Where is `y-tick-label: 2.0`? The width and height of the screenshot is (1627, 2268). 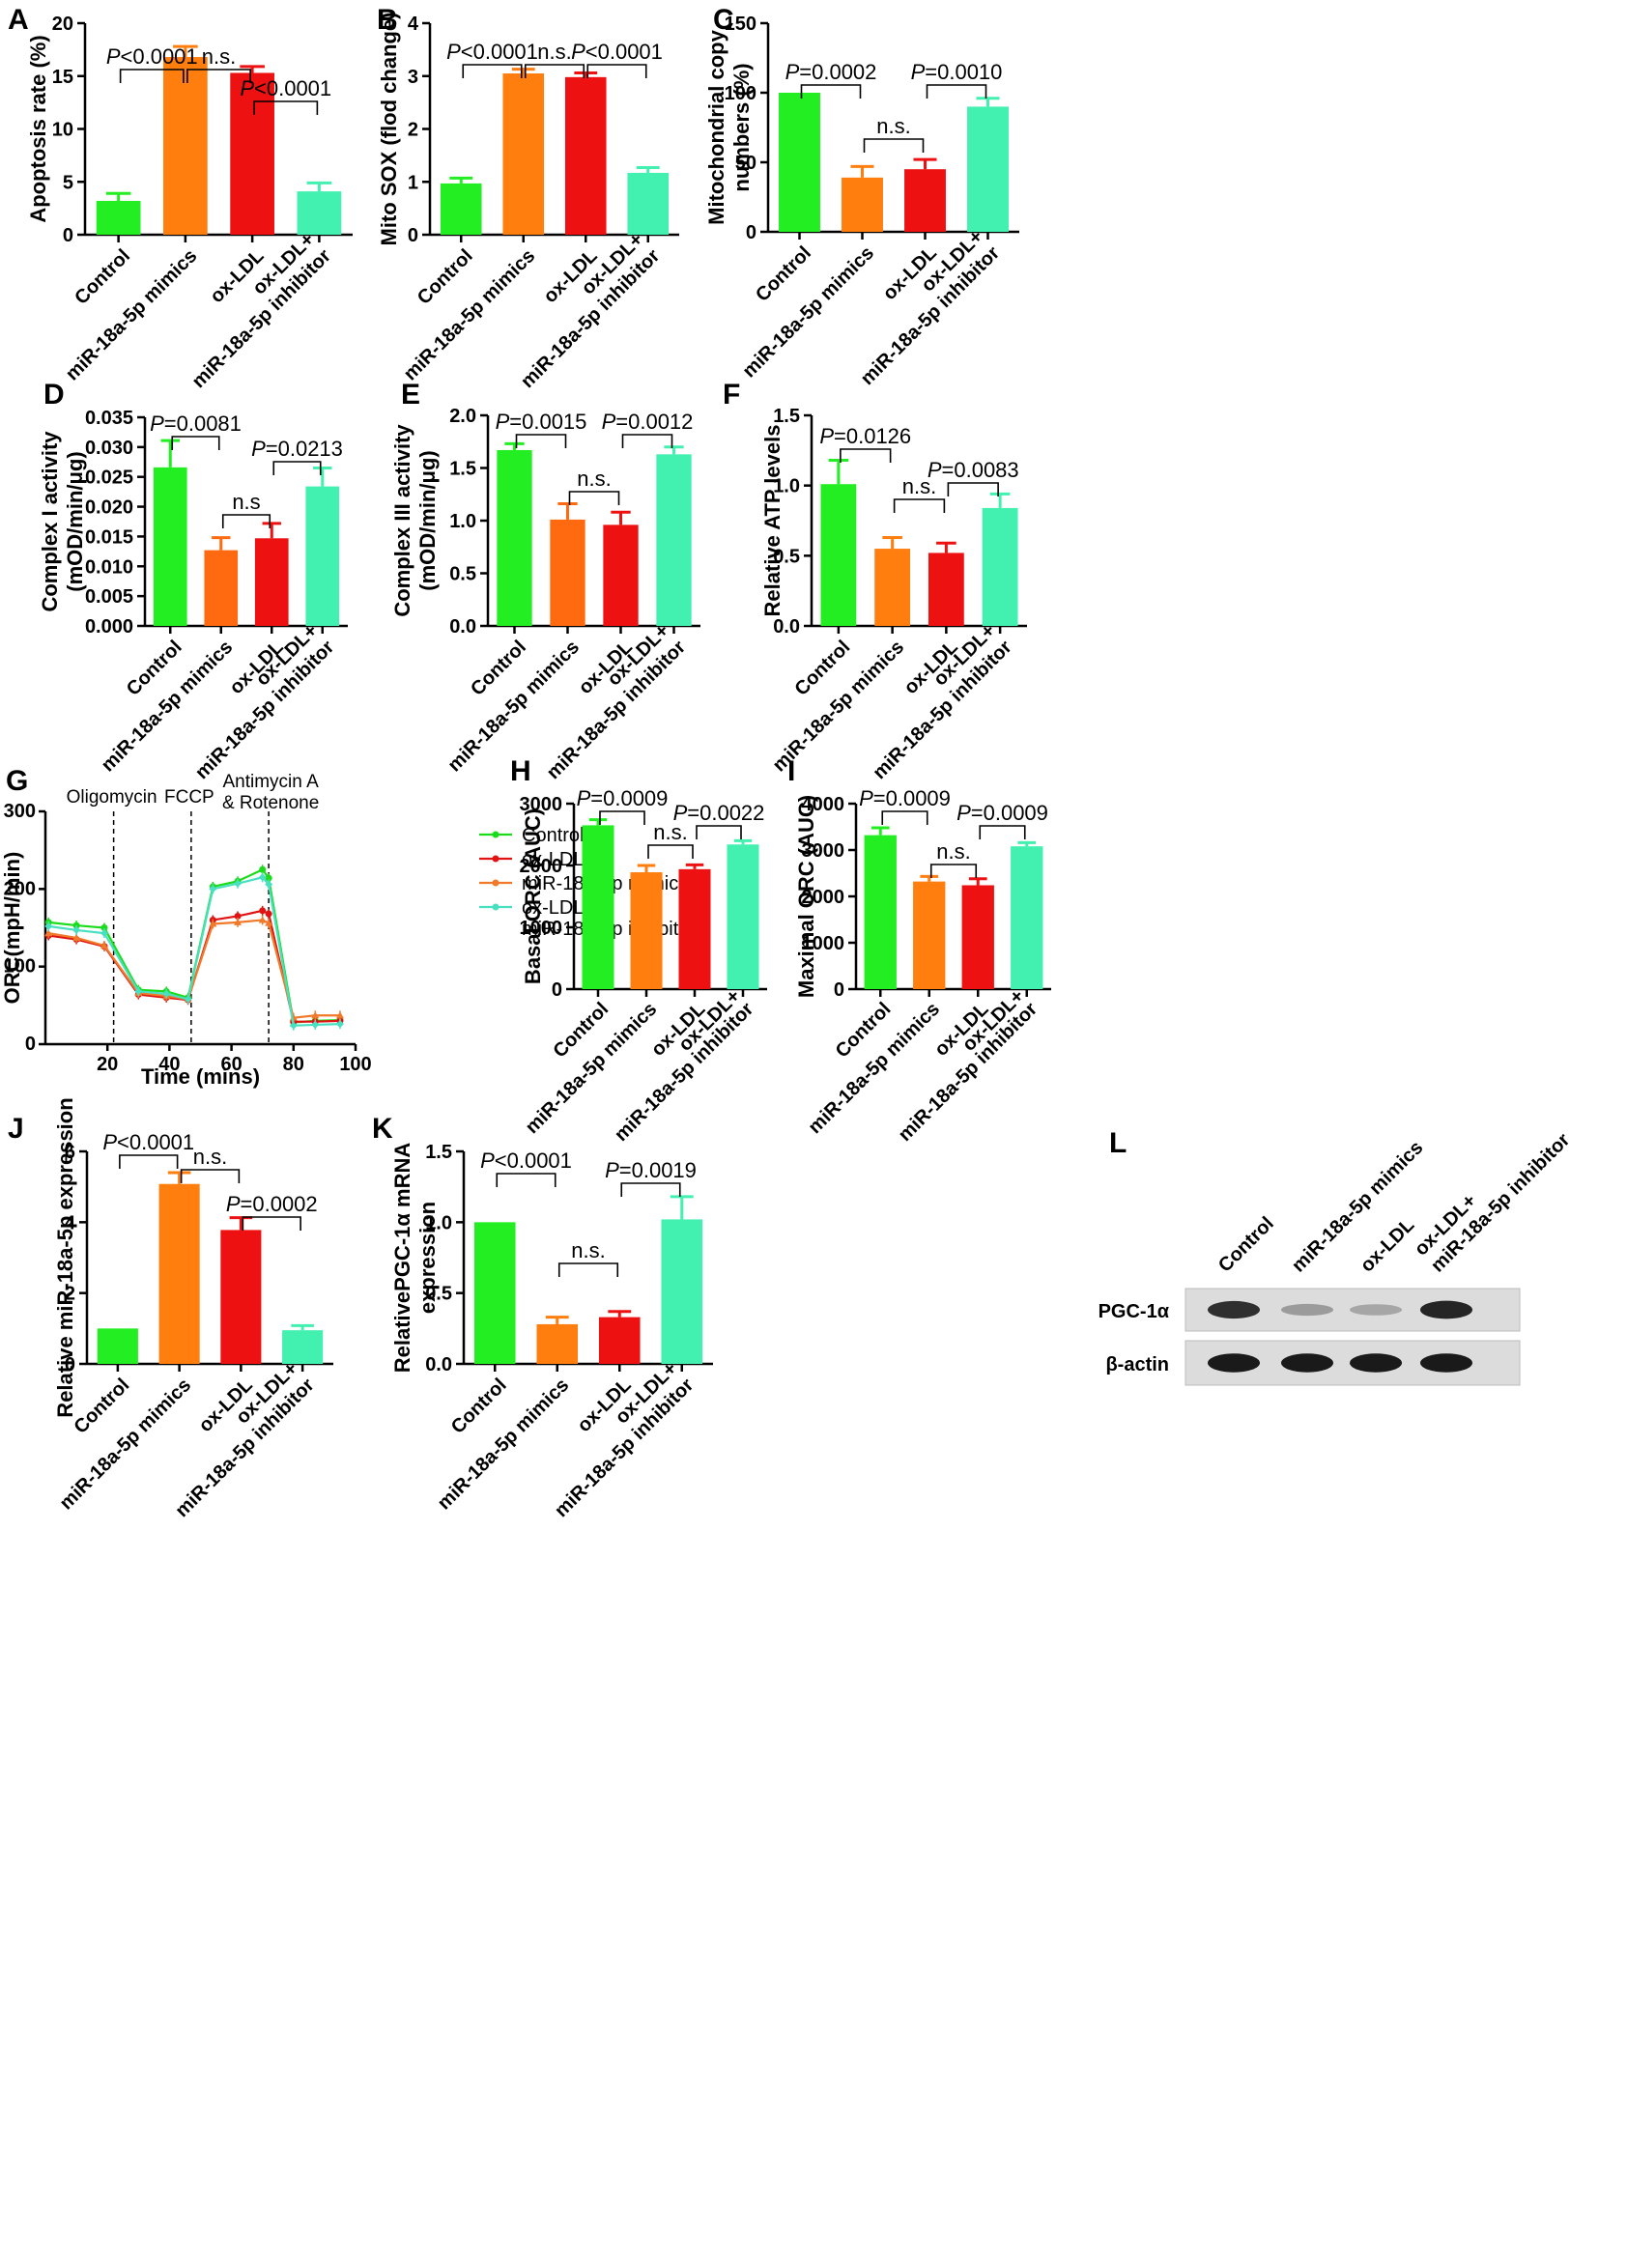 y-tick-label: 2.0 is located at coordinates (463, 416).